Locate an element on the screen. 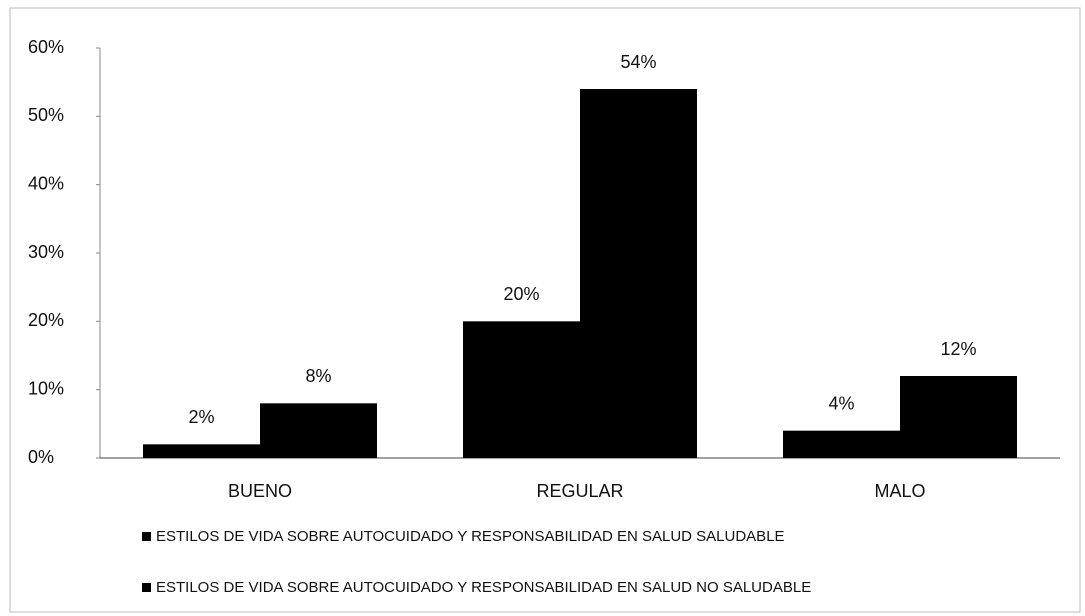  y-tick-label: 0% is located at coordinates (41, 457).